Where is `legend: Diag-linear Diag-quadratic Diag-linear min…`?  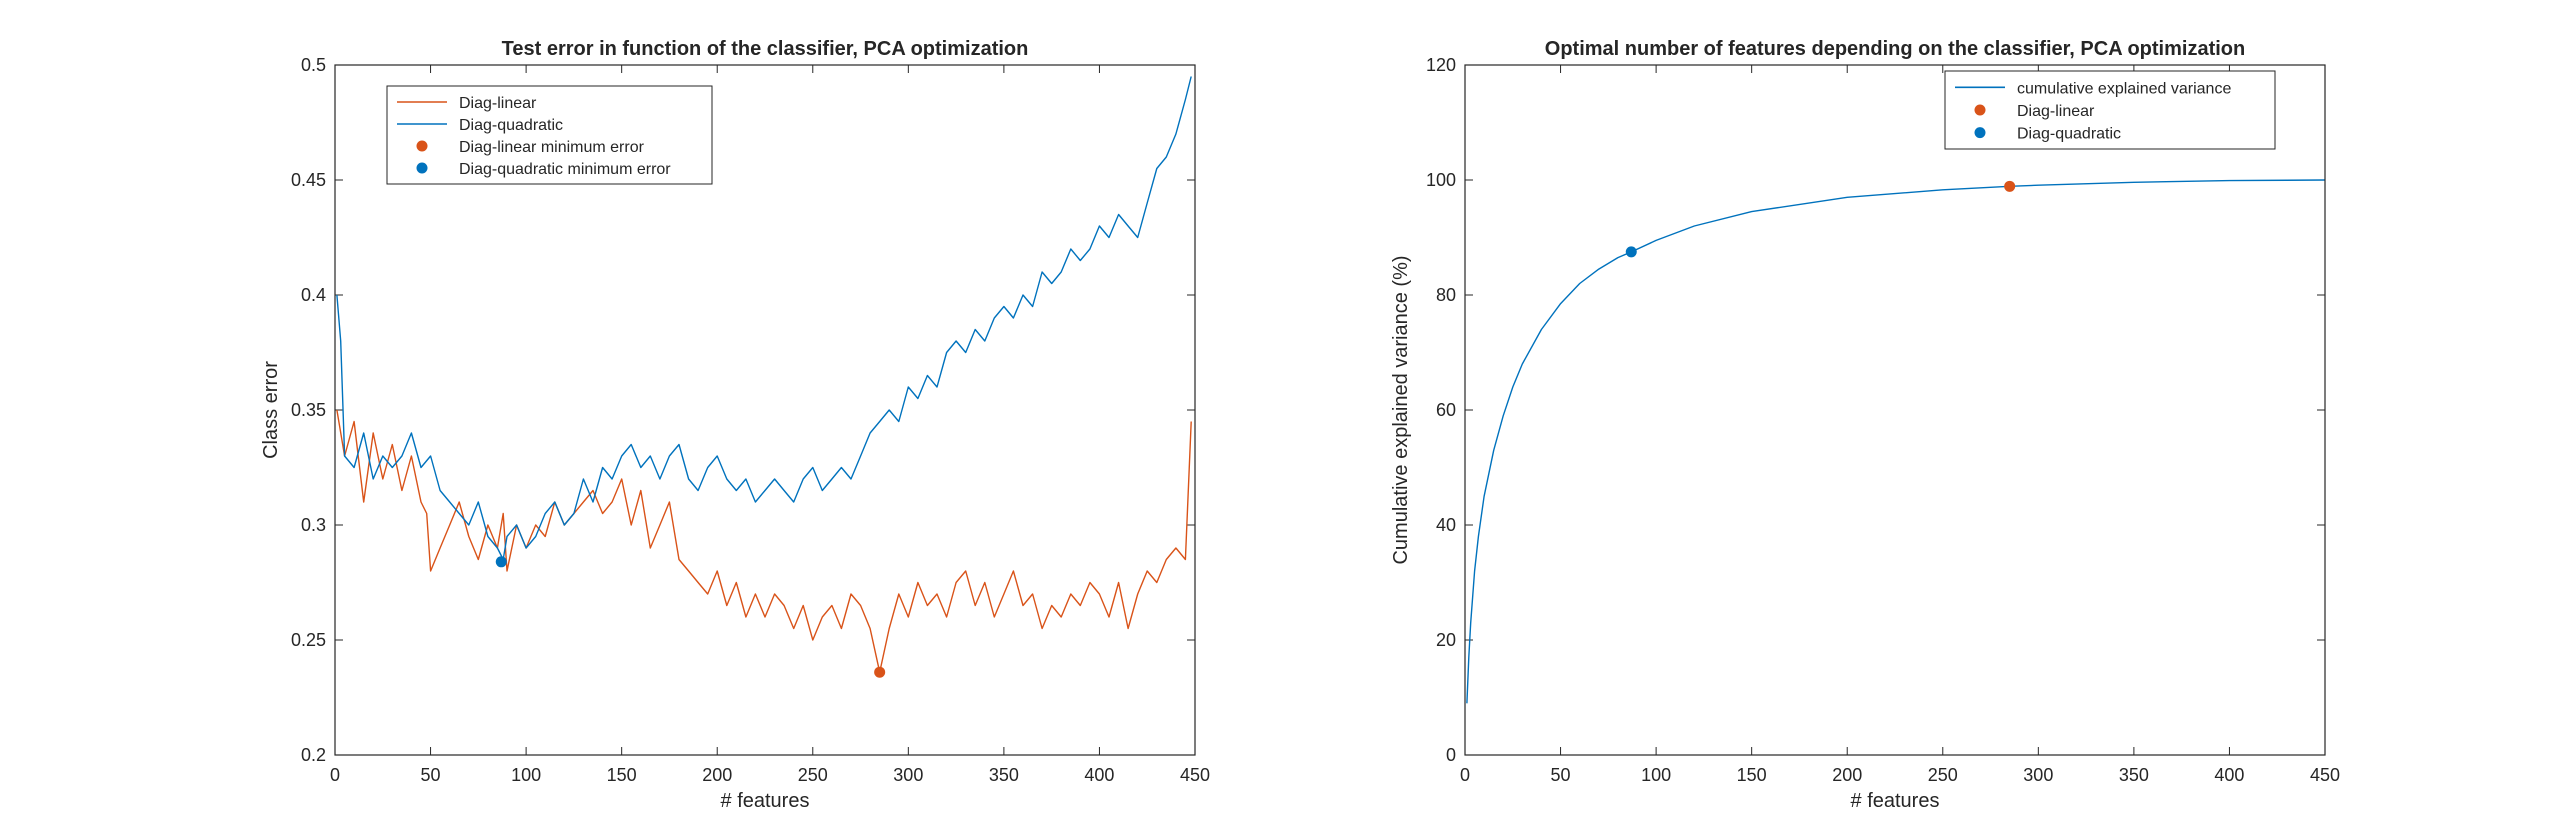 legend: Diag-linear Diag-quadratic Diag-linear min… is located at coordinates (549, 135).